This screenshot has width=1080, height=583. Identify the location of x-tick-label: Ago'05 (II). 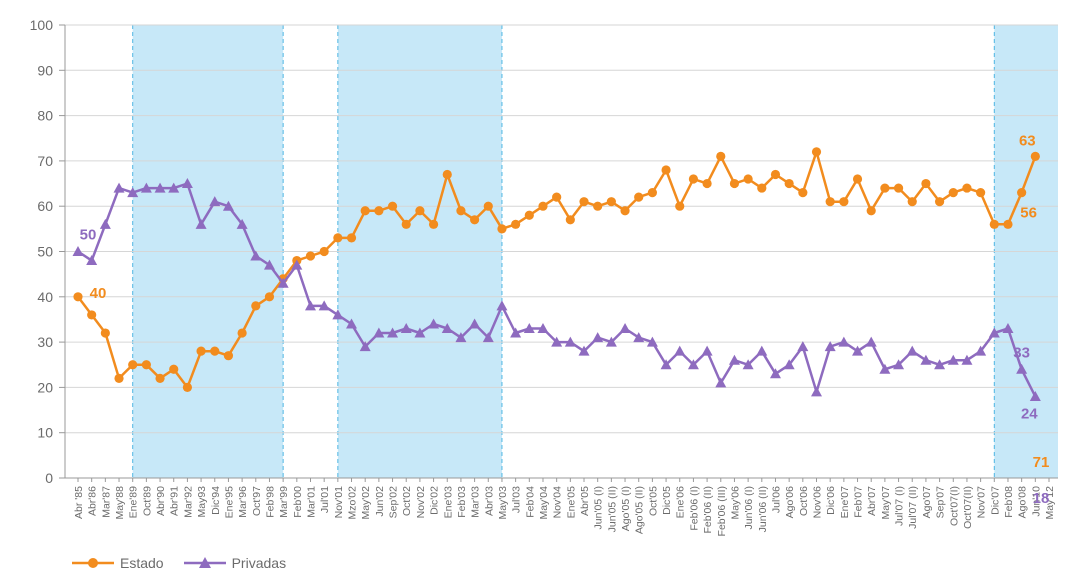
(640, 510).